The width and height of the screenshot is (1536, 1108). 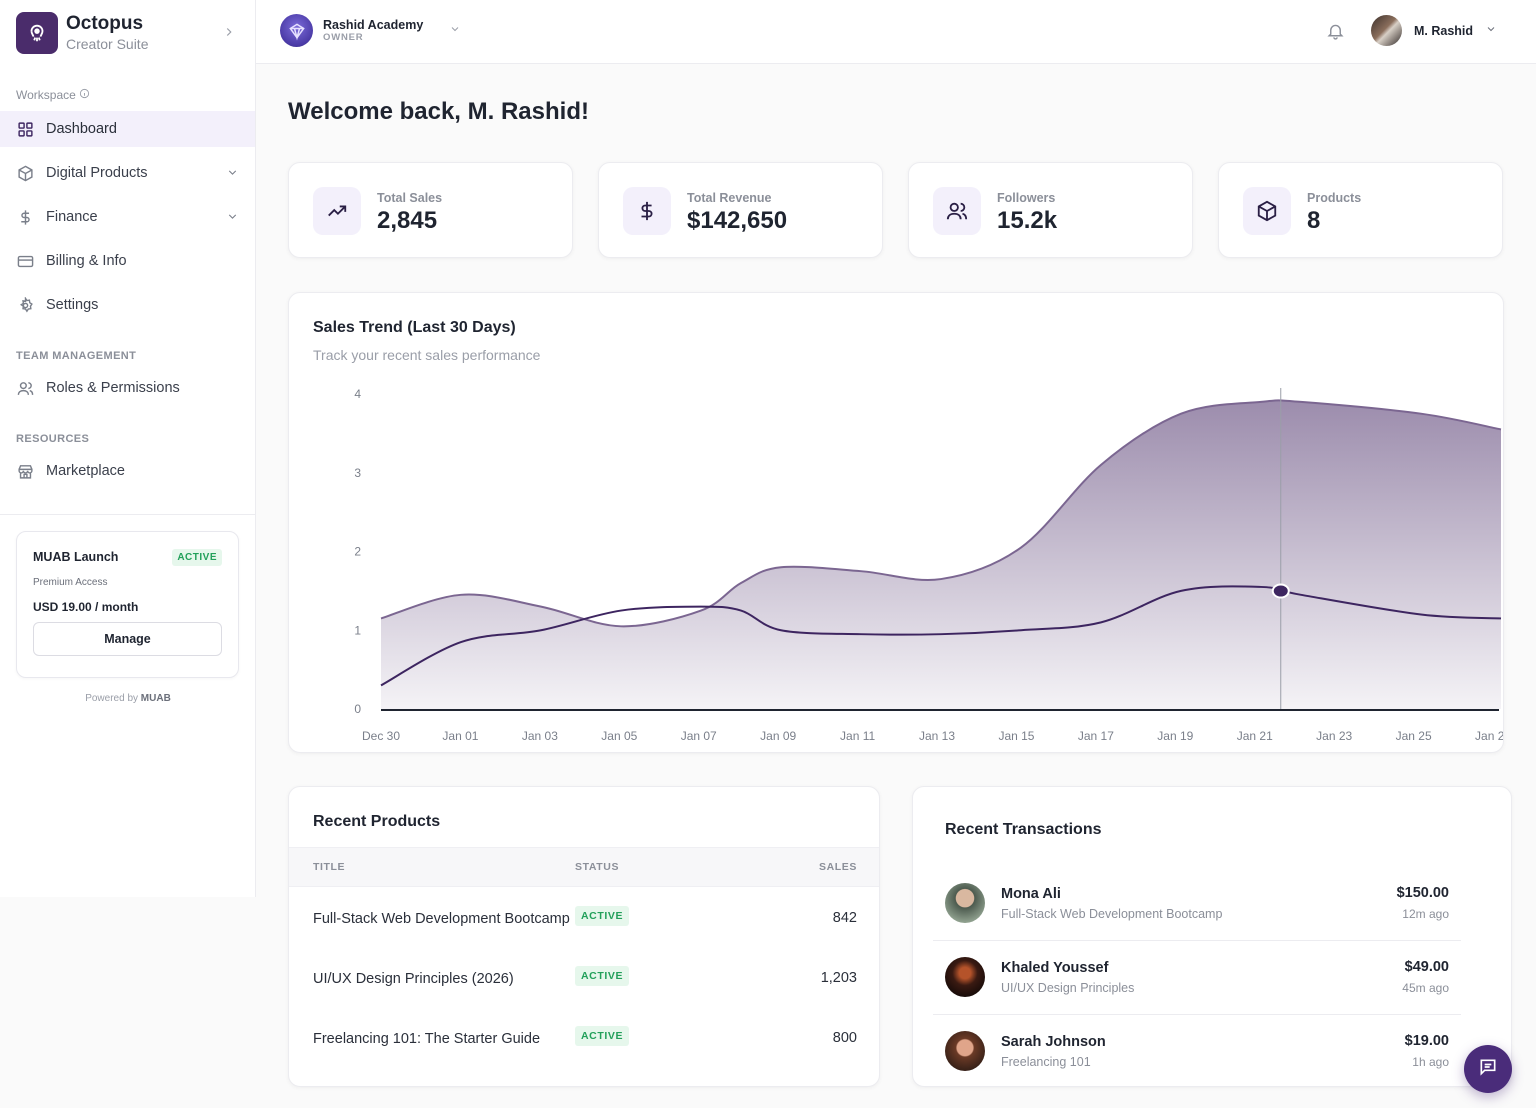 I want to click on workspace-label-text: Workspace, so click(x=46, y=95).